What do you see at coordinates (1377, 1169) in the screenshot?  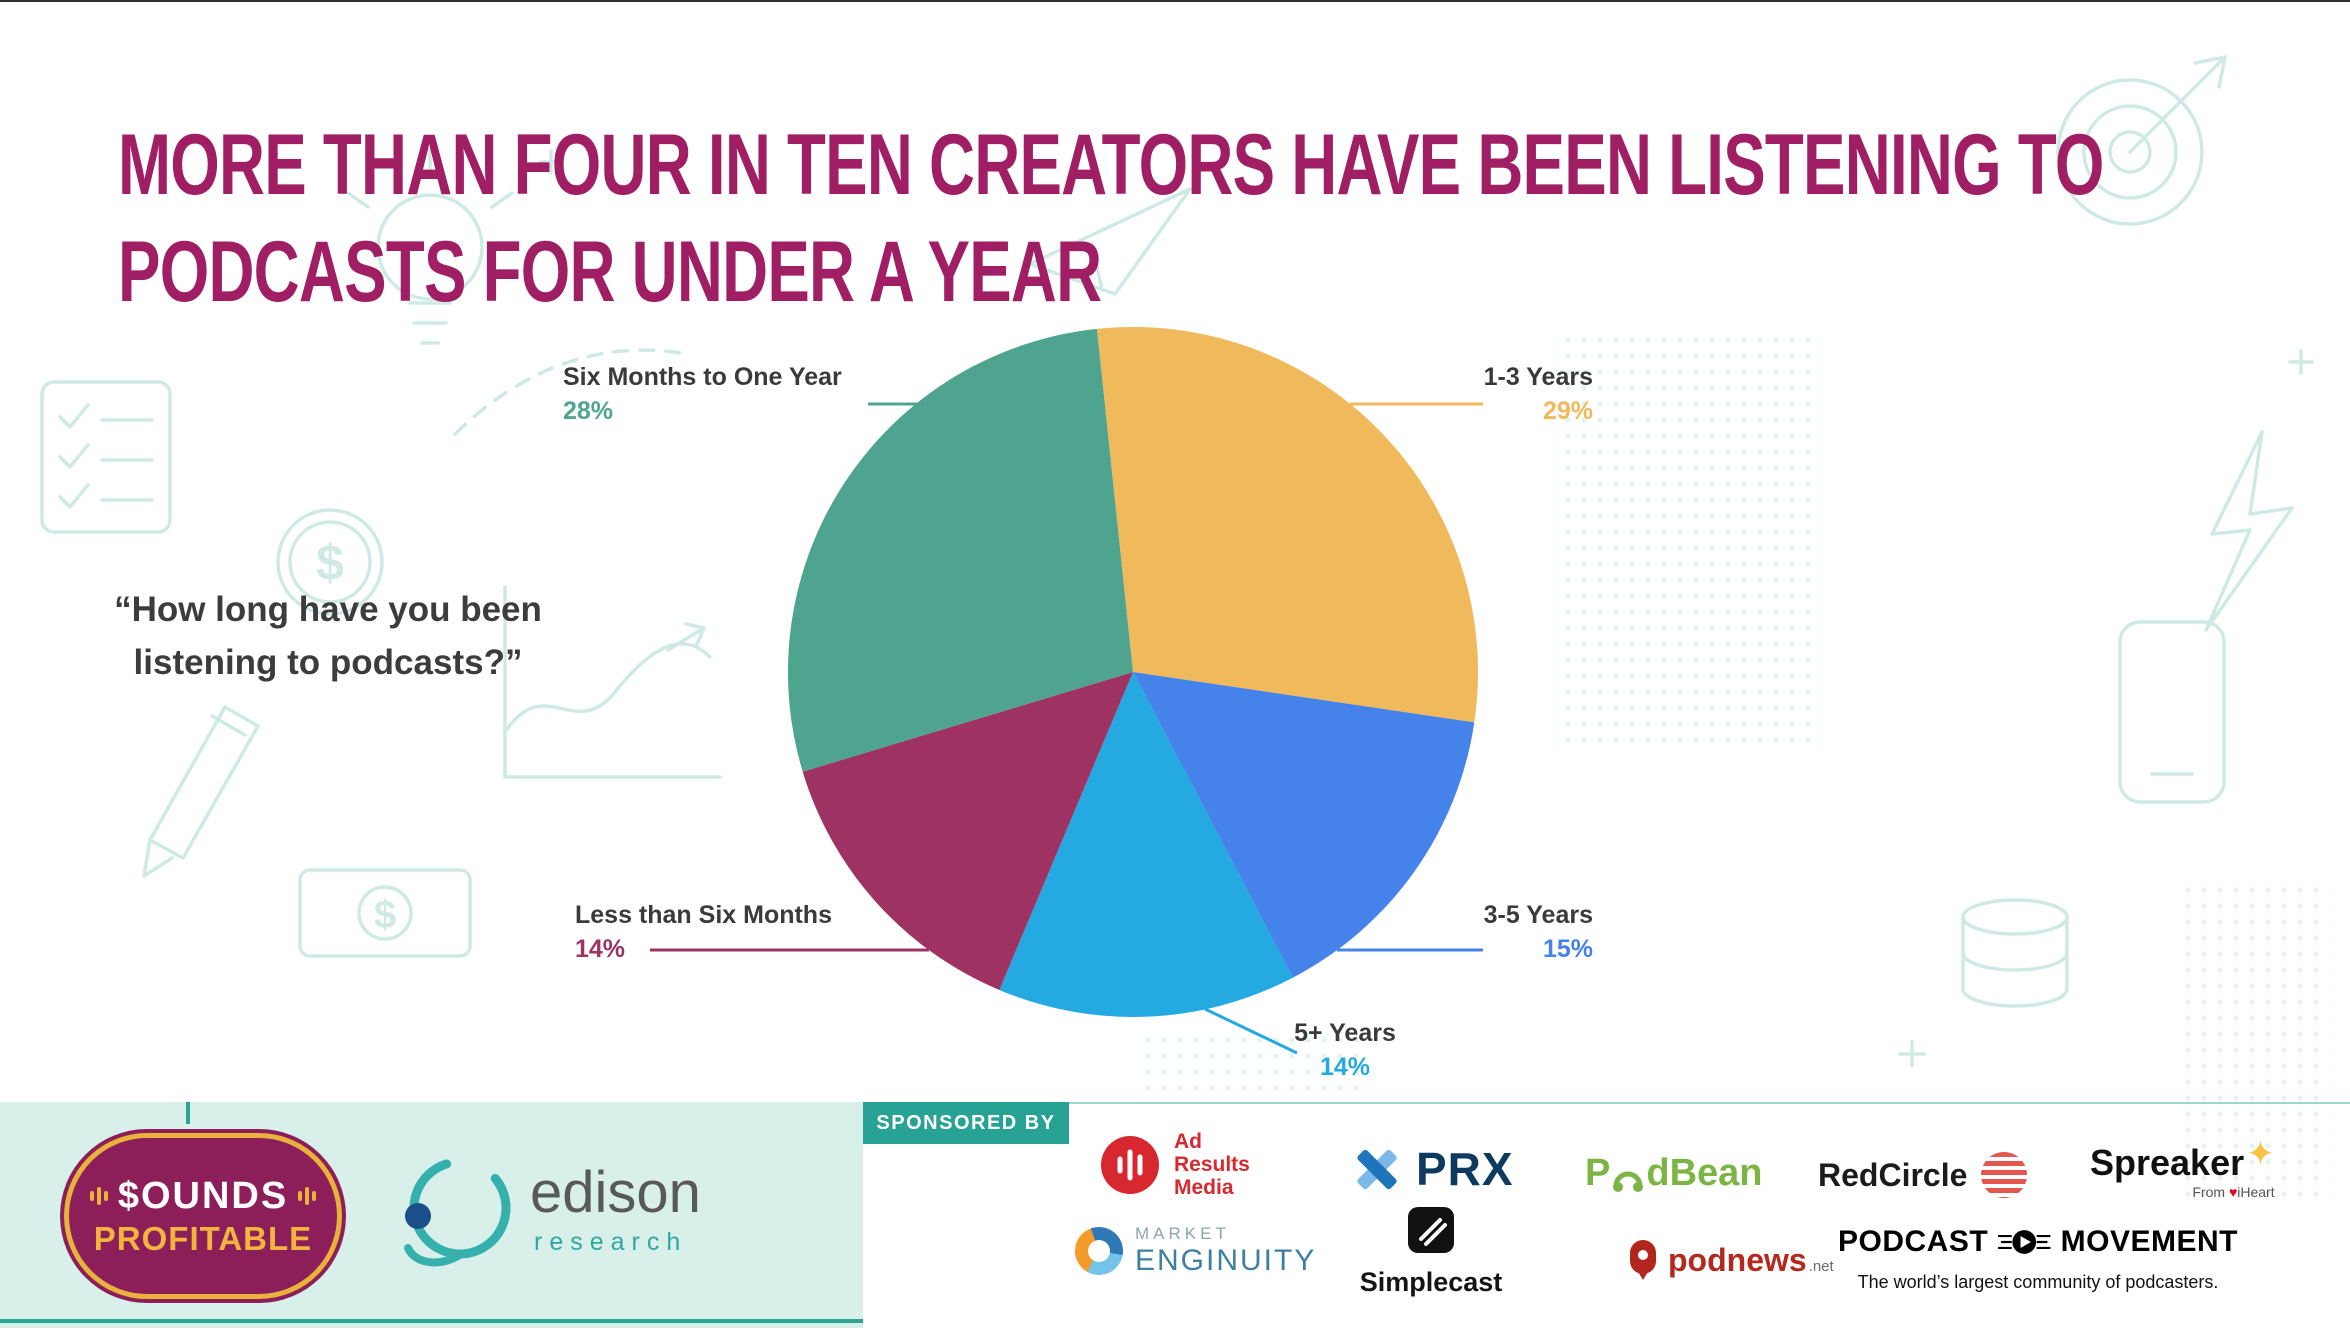 I see `blue-x-icon` at bounding box center [1377, 1169].